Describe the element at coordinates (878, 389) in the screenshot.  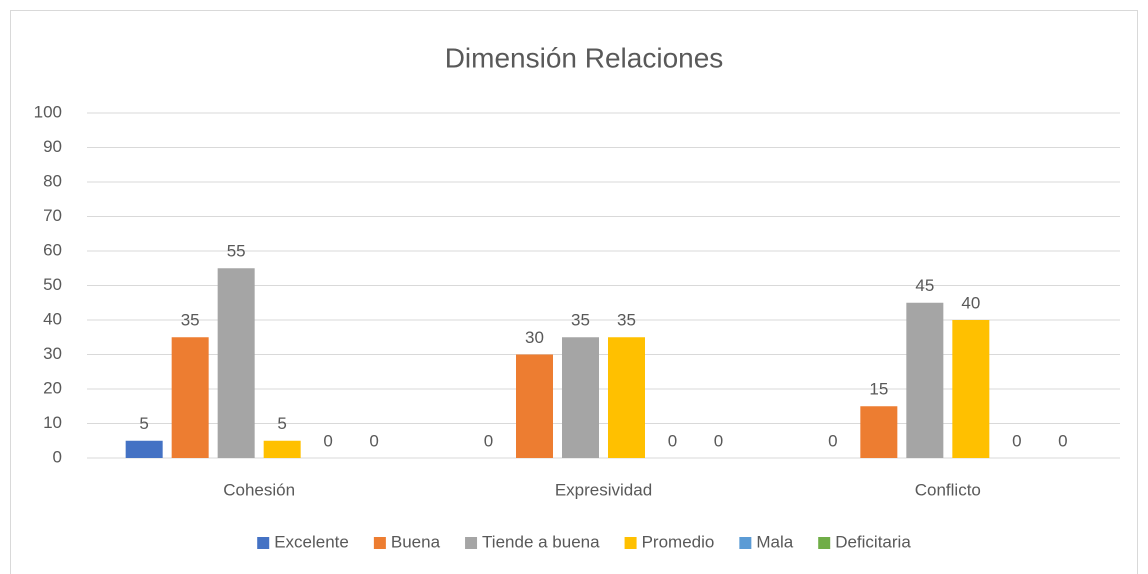
I see `data-label: 15` at that location.